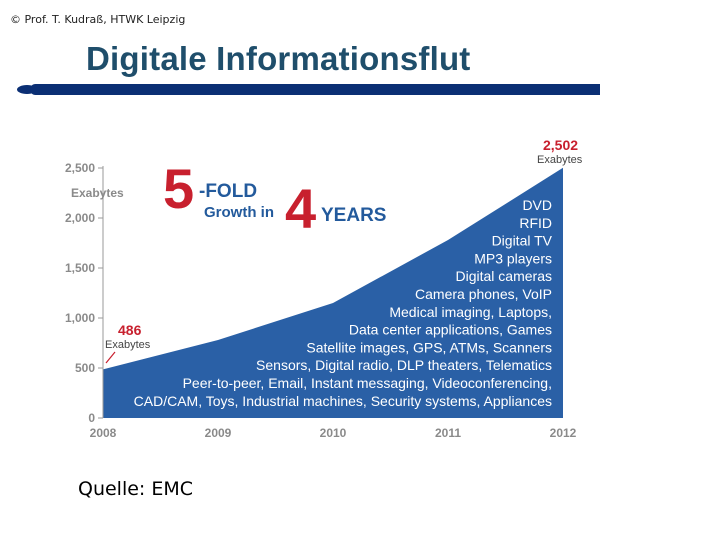  What do you see at coordinates (470, 312) in the screenshot?
I see `area-annotation: Medical imaging, Laptops,` at bounding box center [470, 312].